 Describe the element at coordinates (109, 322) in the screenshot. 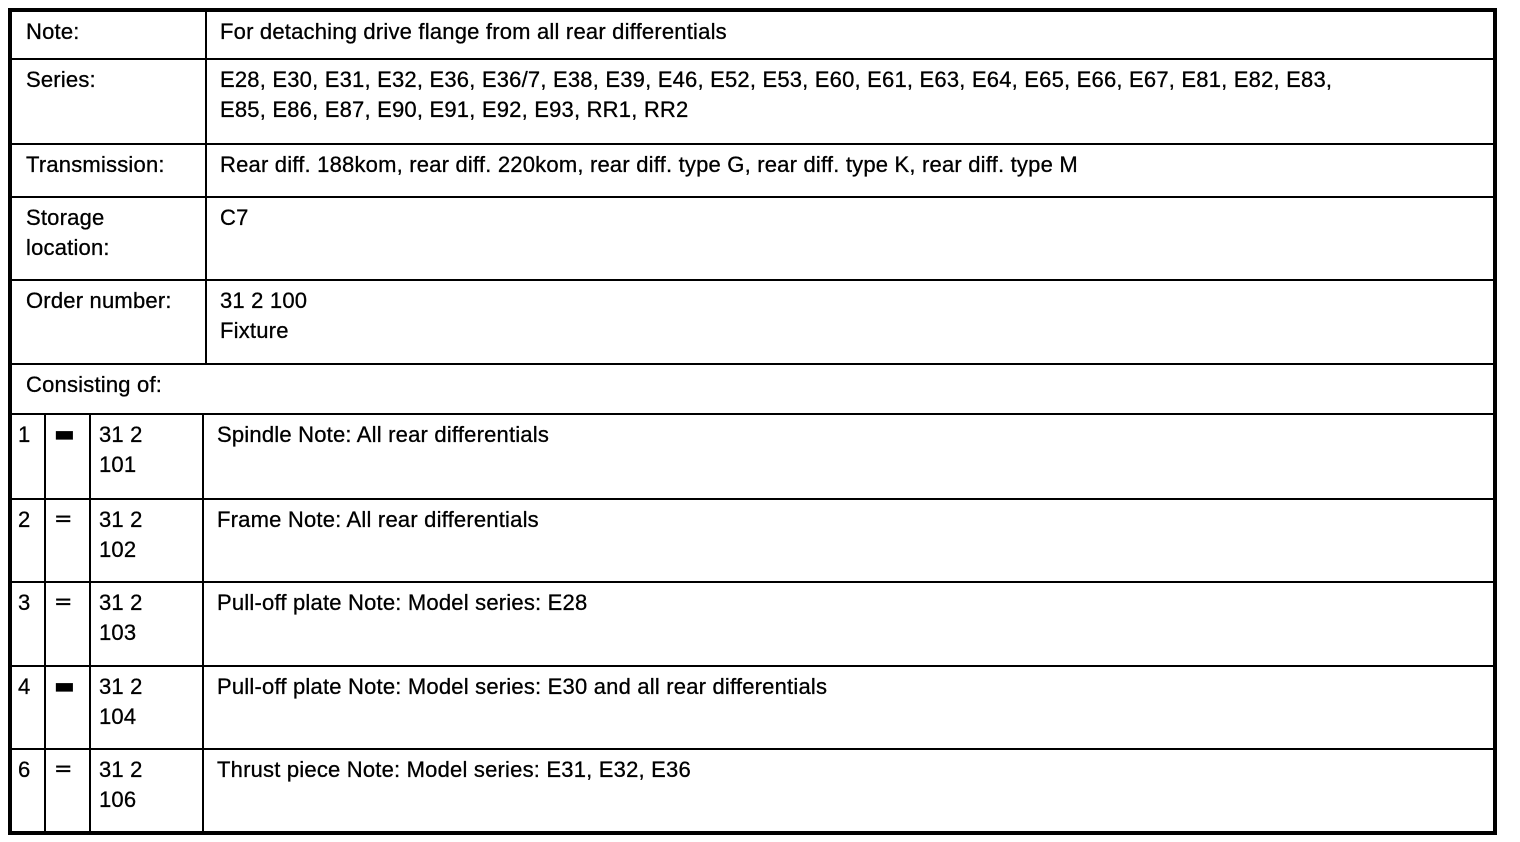

I see `order-number-label: Order number:` at that location.